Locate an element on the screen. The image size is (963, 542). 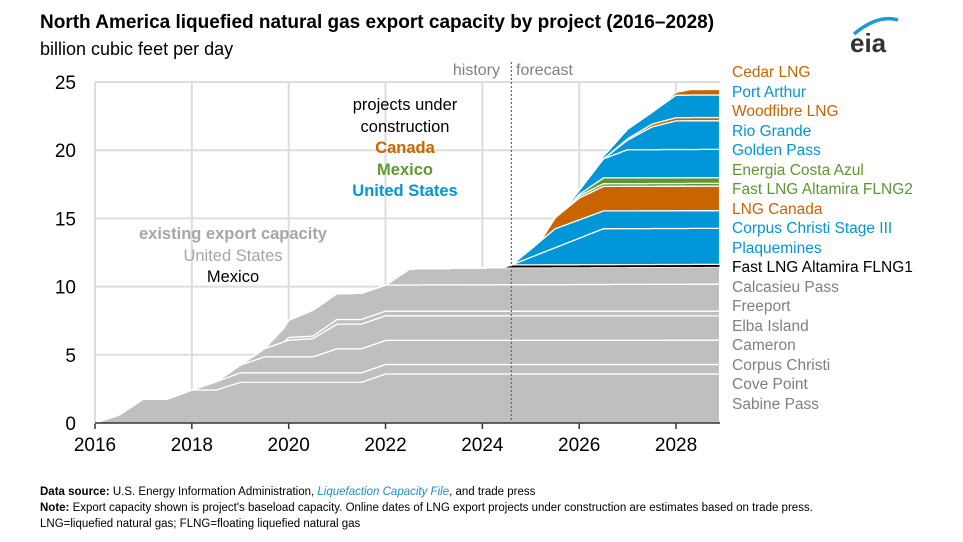
y-tick-label: 5 is located at coordinates (70, 356).